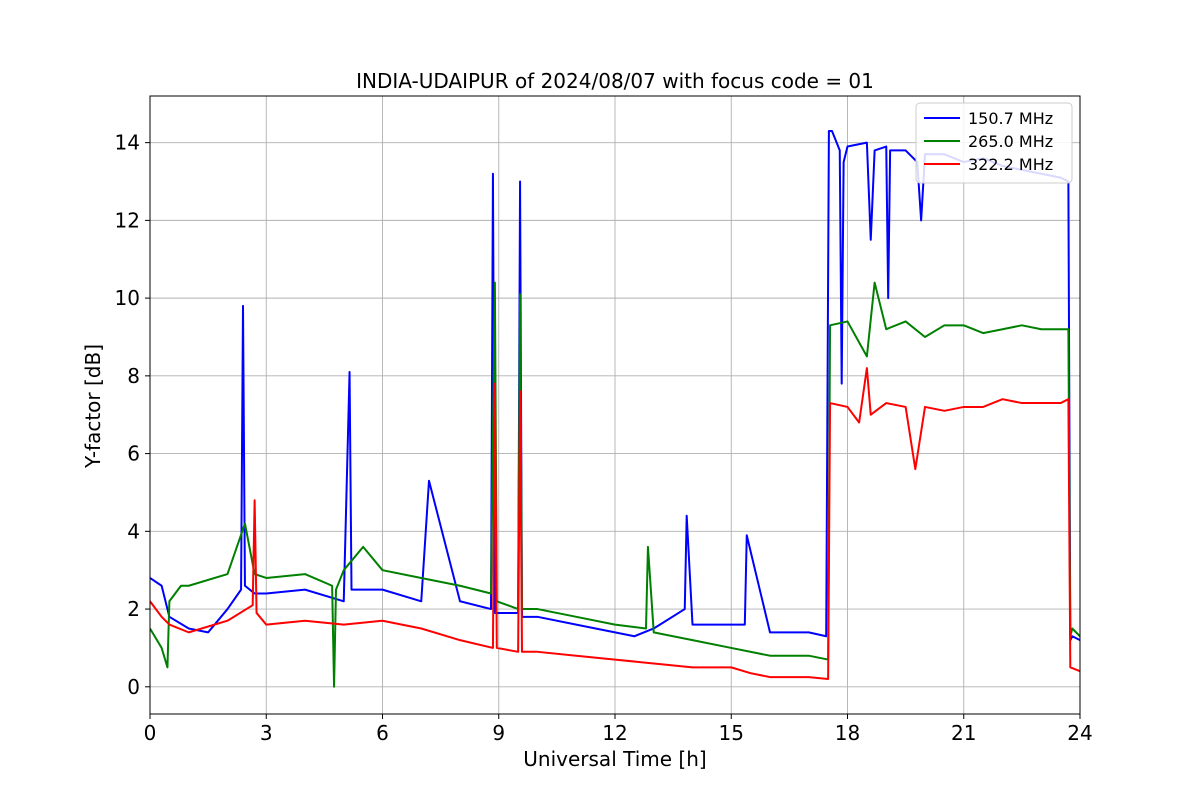 The height and width of the screenshot is (804, 1200). I want to click on x-tick-label-0: 0, so click(150, 733).